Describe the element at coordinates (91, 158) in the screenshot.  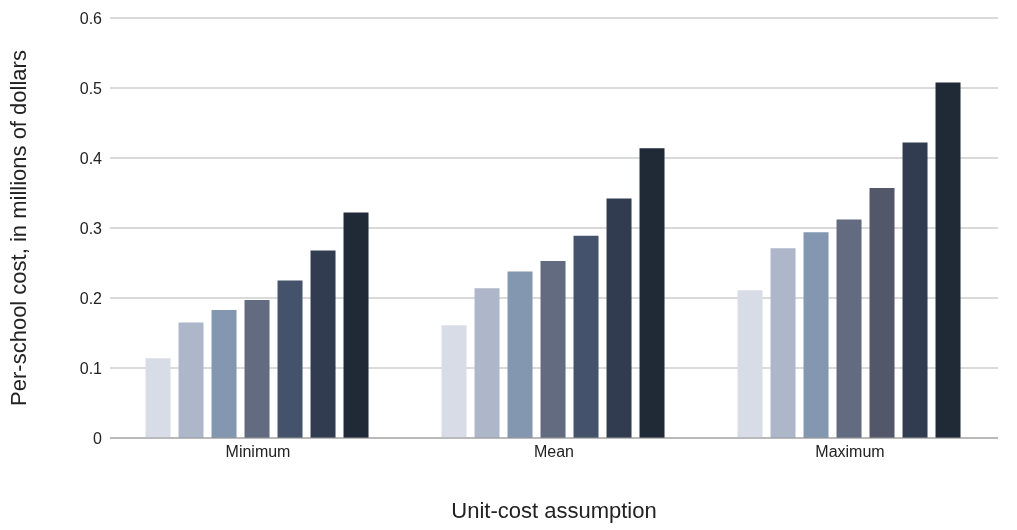
I see `y-tick-label: 0.4` at that location.